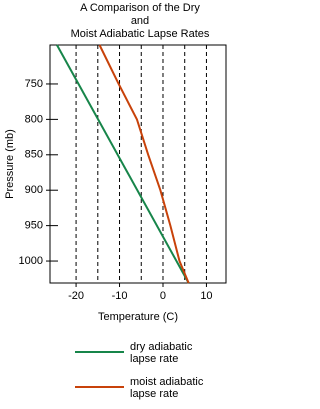 The height and width of the screenshot is (409, 320). What do you see at coordinates (34, 226) in the screenshot?
I see `y-tick-label: 950` at bounding box center [34, 226].